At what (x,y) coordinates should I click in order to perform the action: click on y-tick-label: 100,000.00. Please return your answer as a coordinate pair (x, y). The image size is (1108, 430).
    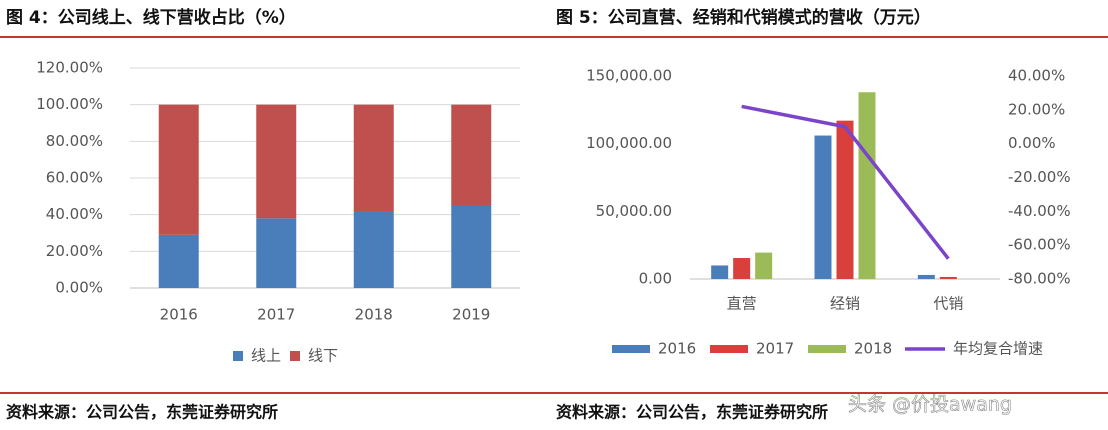
    Looking at the image, I should click on (629, 143).